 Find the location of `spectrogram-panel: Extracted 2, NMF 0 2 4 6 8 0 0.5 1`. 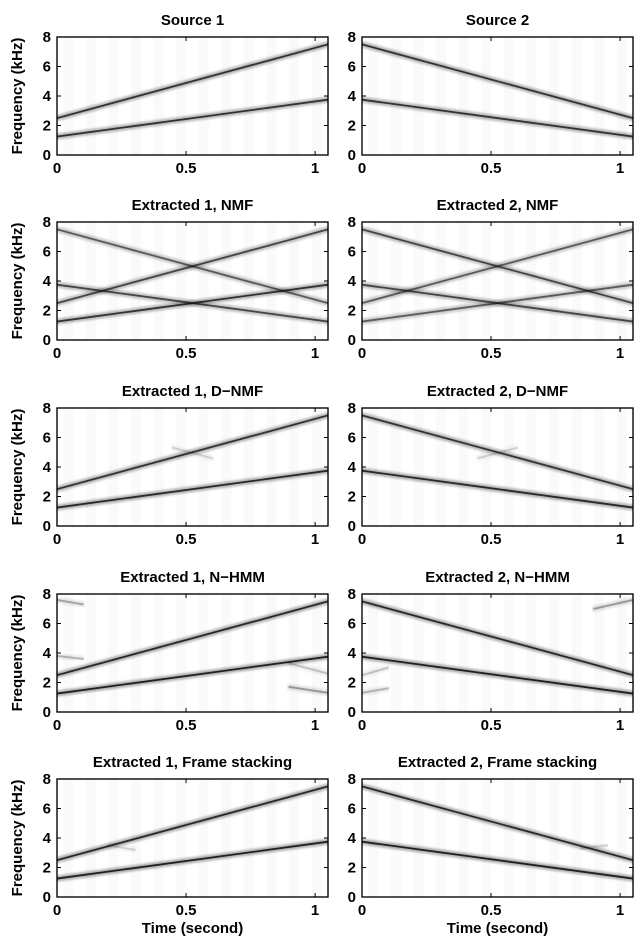

spectrogram-panel: Extracted 2, NMF 0 2 4 6 8 0 0.5 1 is located at coordinates (491, 279).